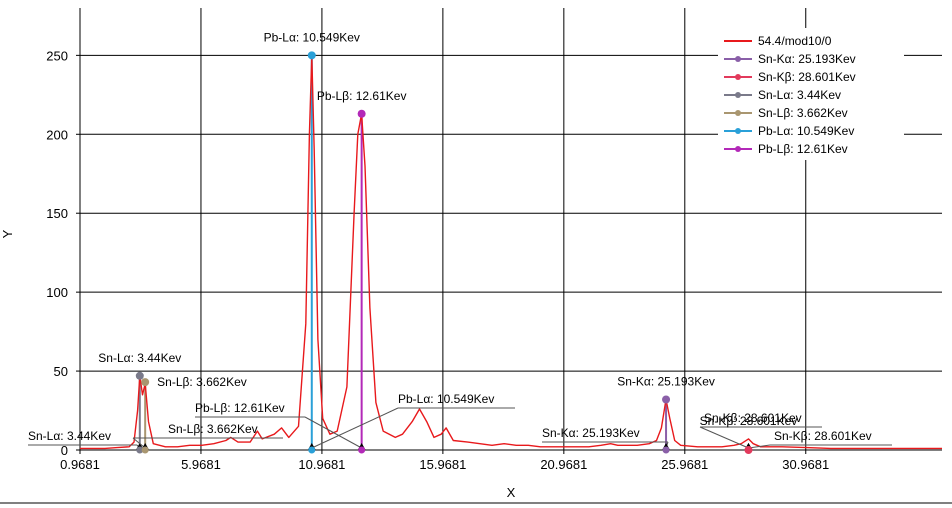 The width and height of the screenshot is (952, 508). I want to click on y-tick-label: 0, so click(64, 450).